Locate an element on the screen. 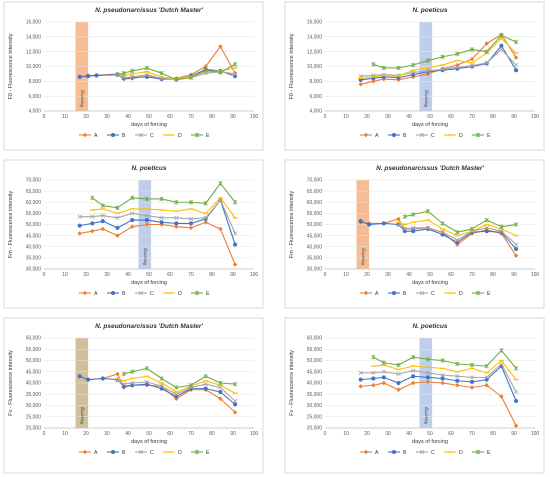 This screenshot has height=477, width=550. legend-label-D: D is located at coordinates (461, 453).